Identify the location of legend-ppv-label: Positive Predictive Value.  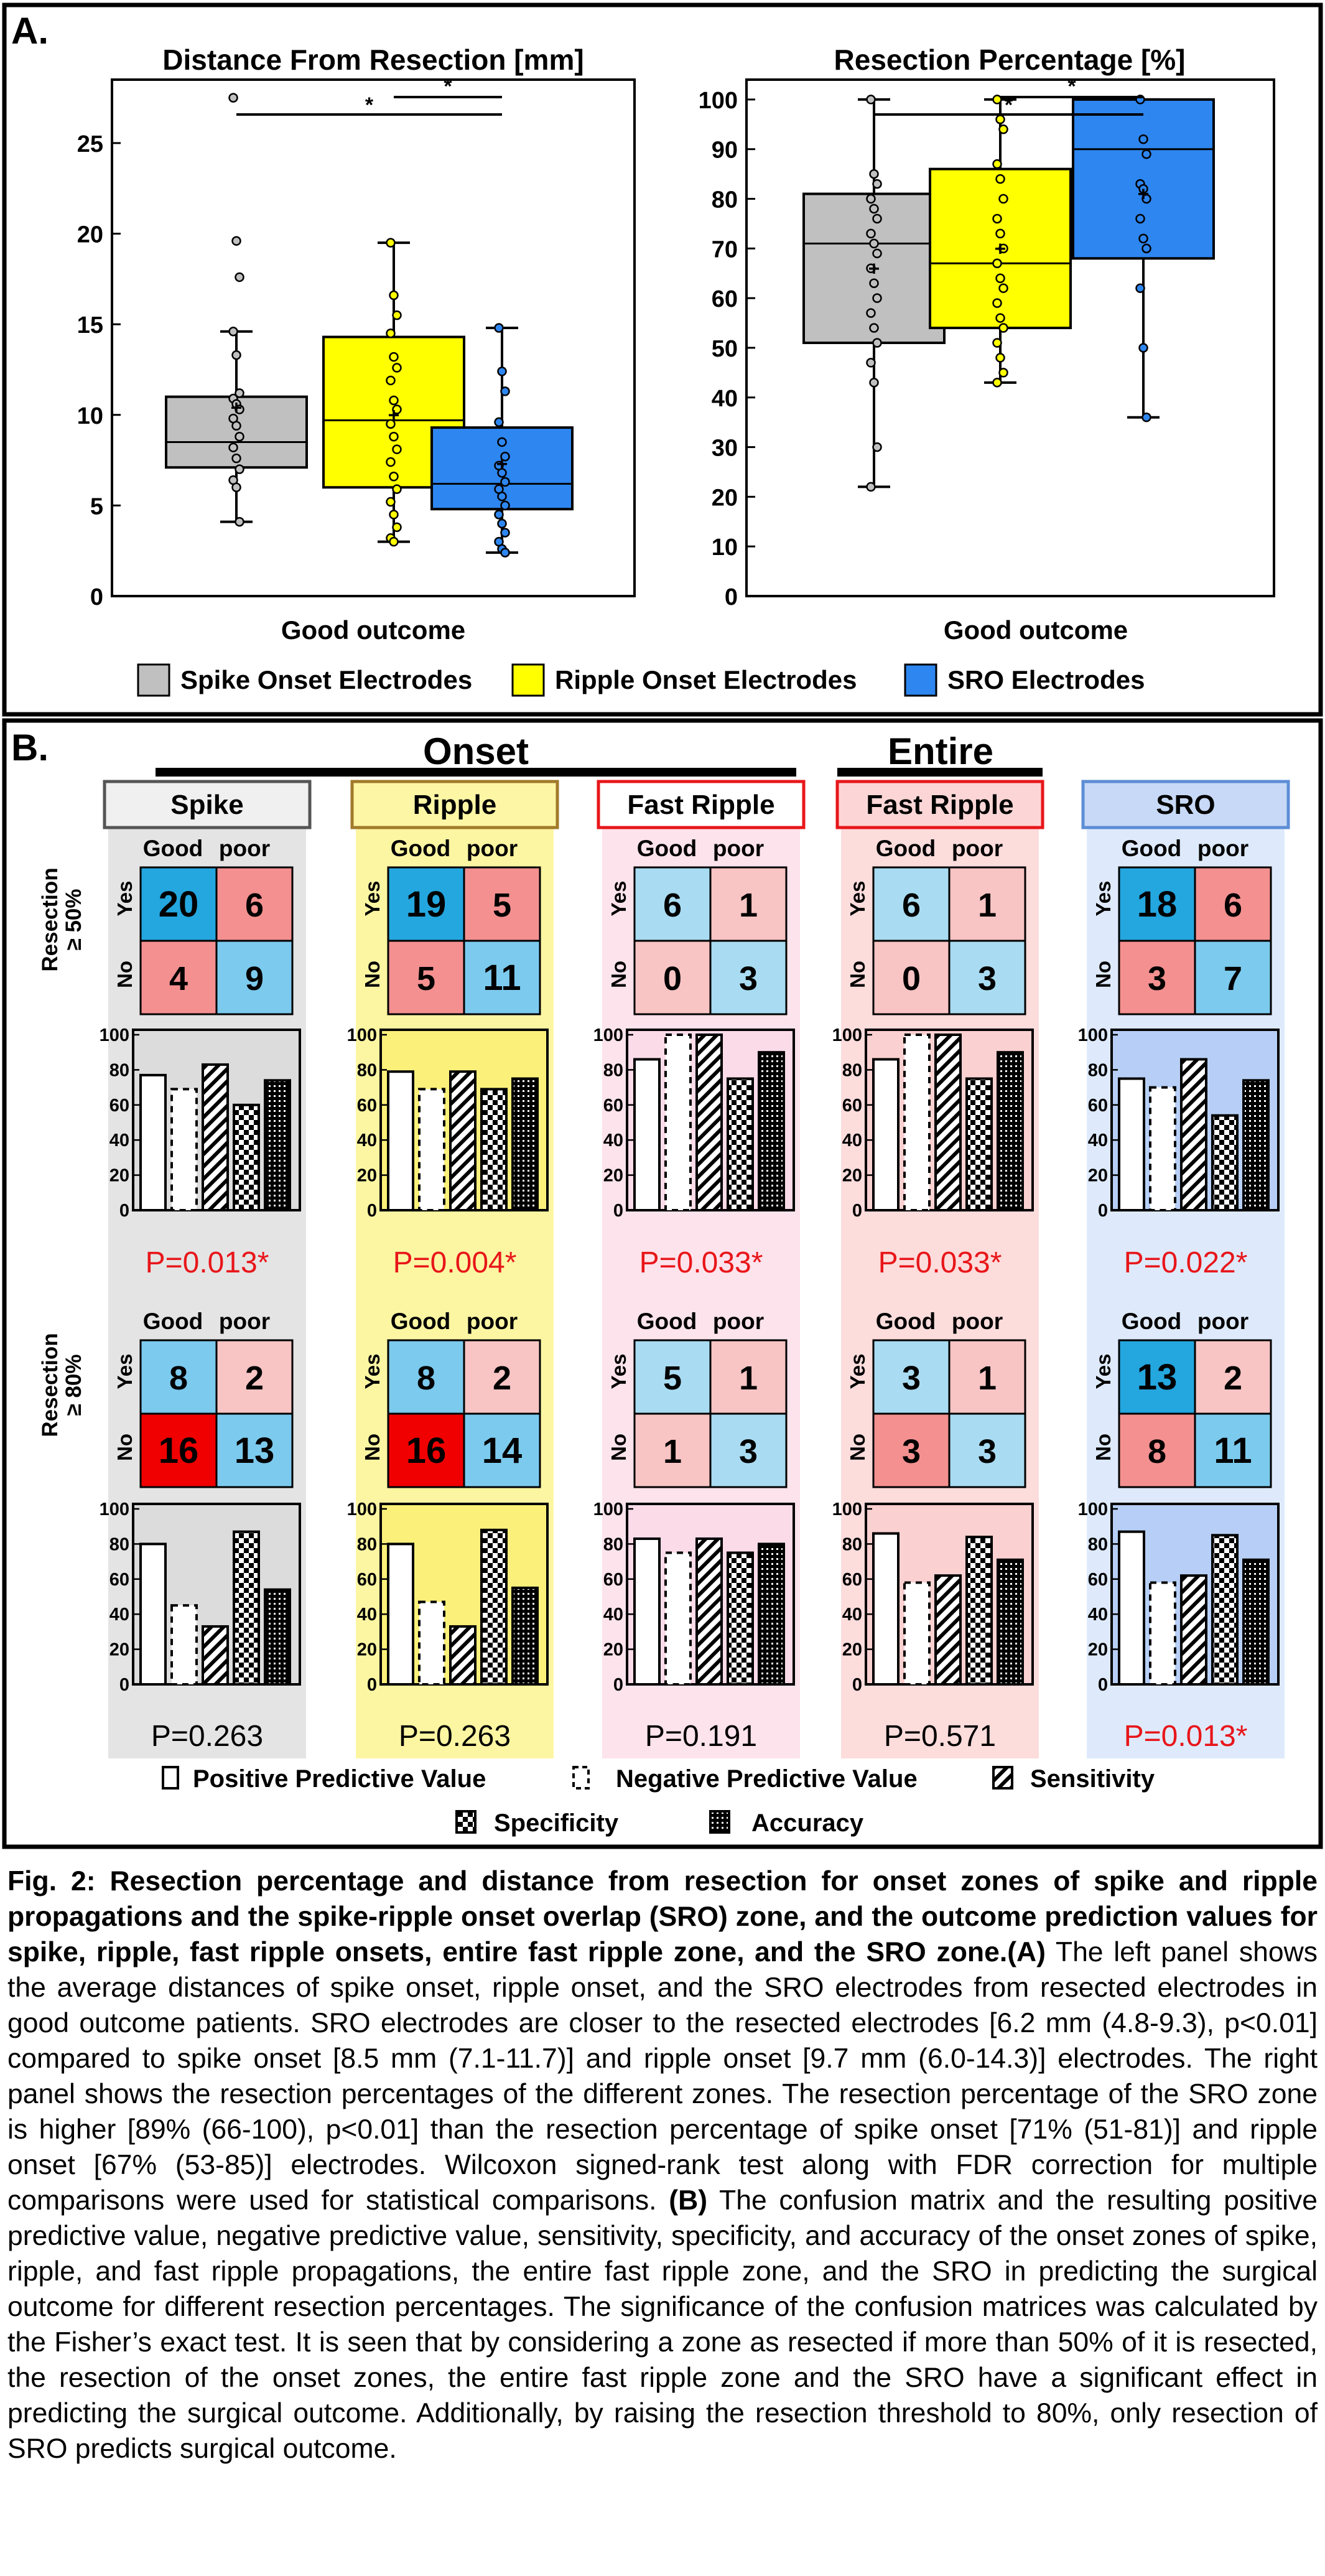
(339, 1779).